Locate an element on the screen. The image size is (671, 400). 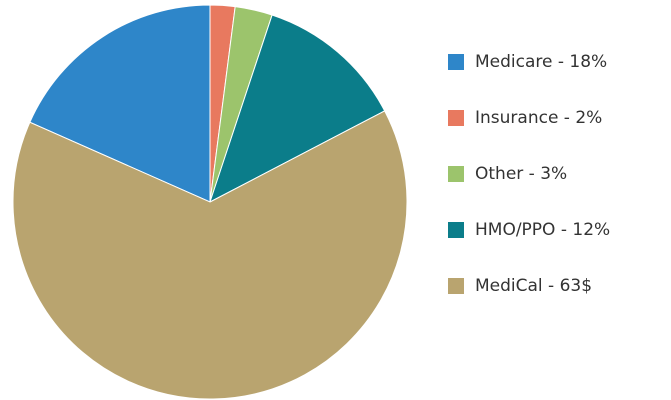
legend-label: Other - 3% is located at coordinates (521, 174).